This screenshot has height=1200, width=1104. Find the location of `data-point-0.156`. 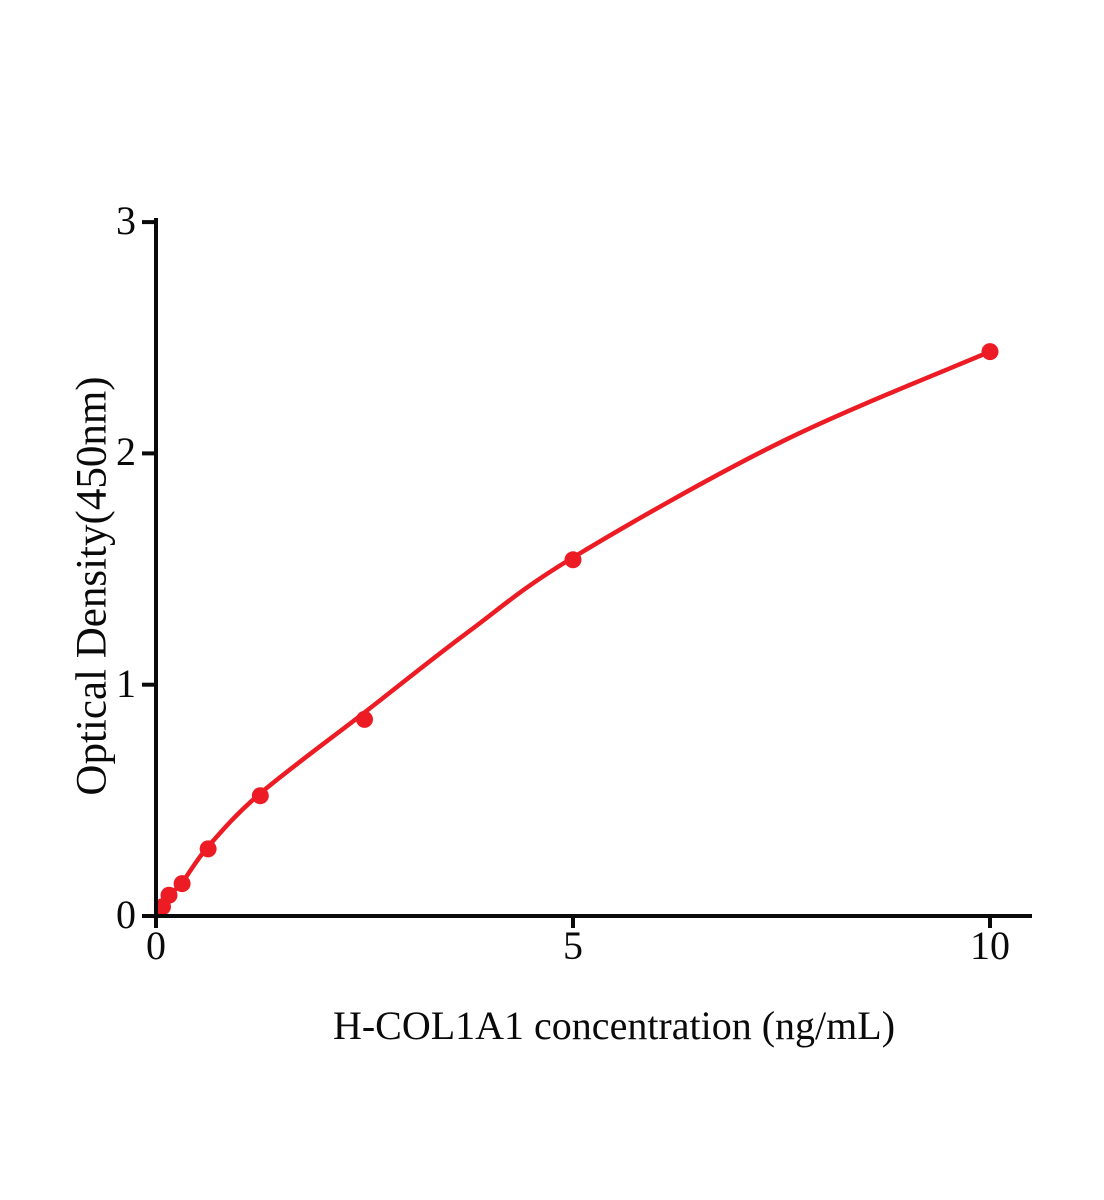

data-point-0.156 is located at coordinates (169, 895).